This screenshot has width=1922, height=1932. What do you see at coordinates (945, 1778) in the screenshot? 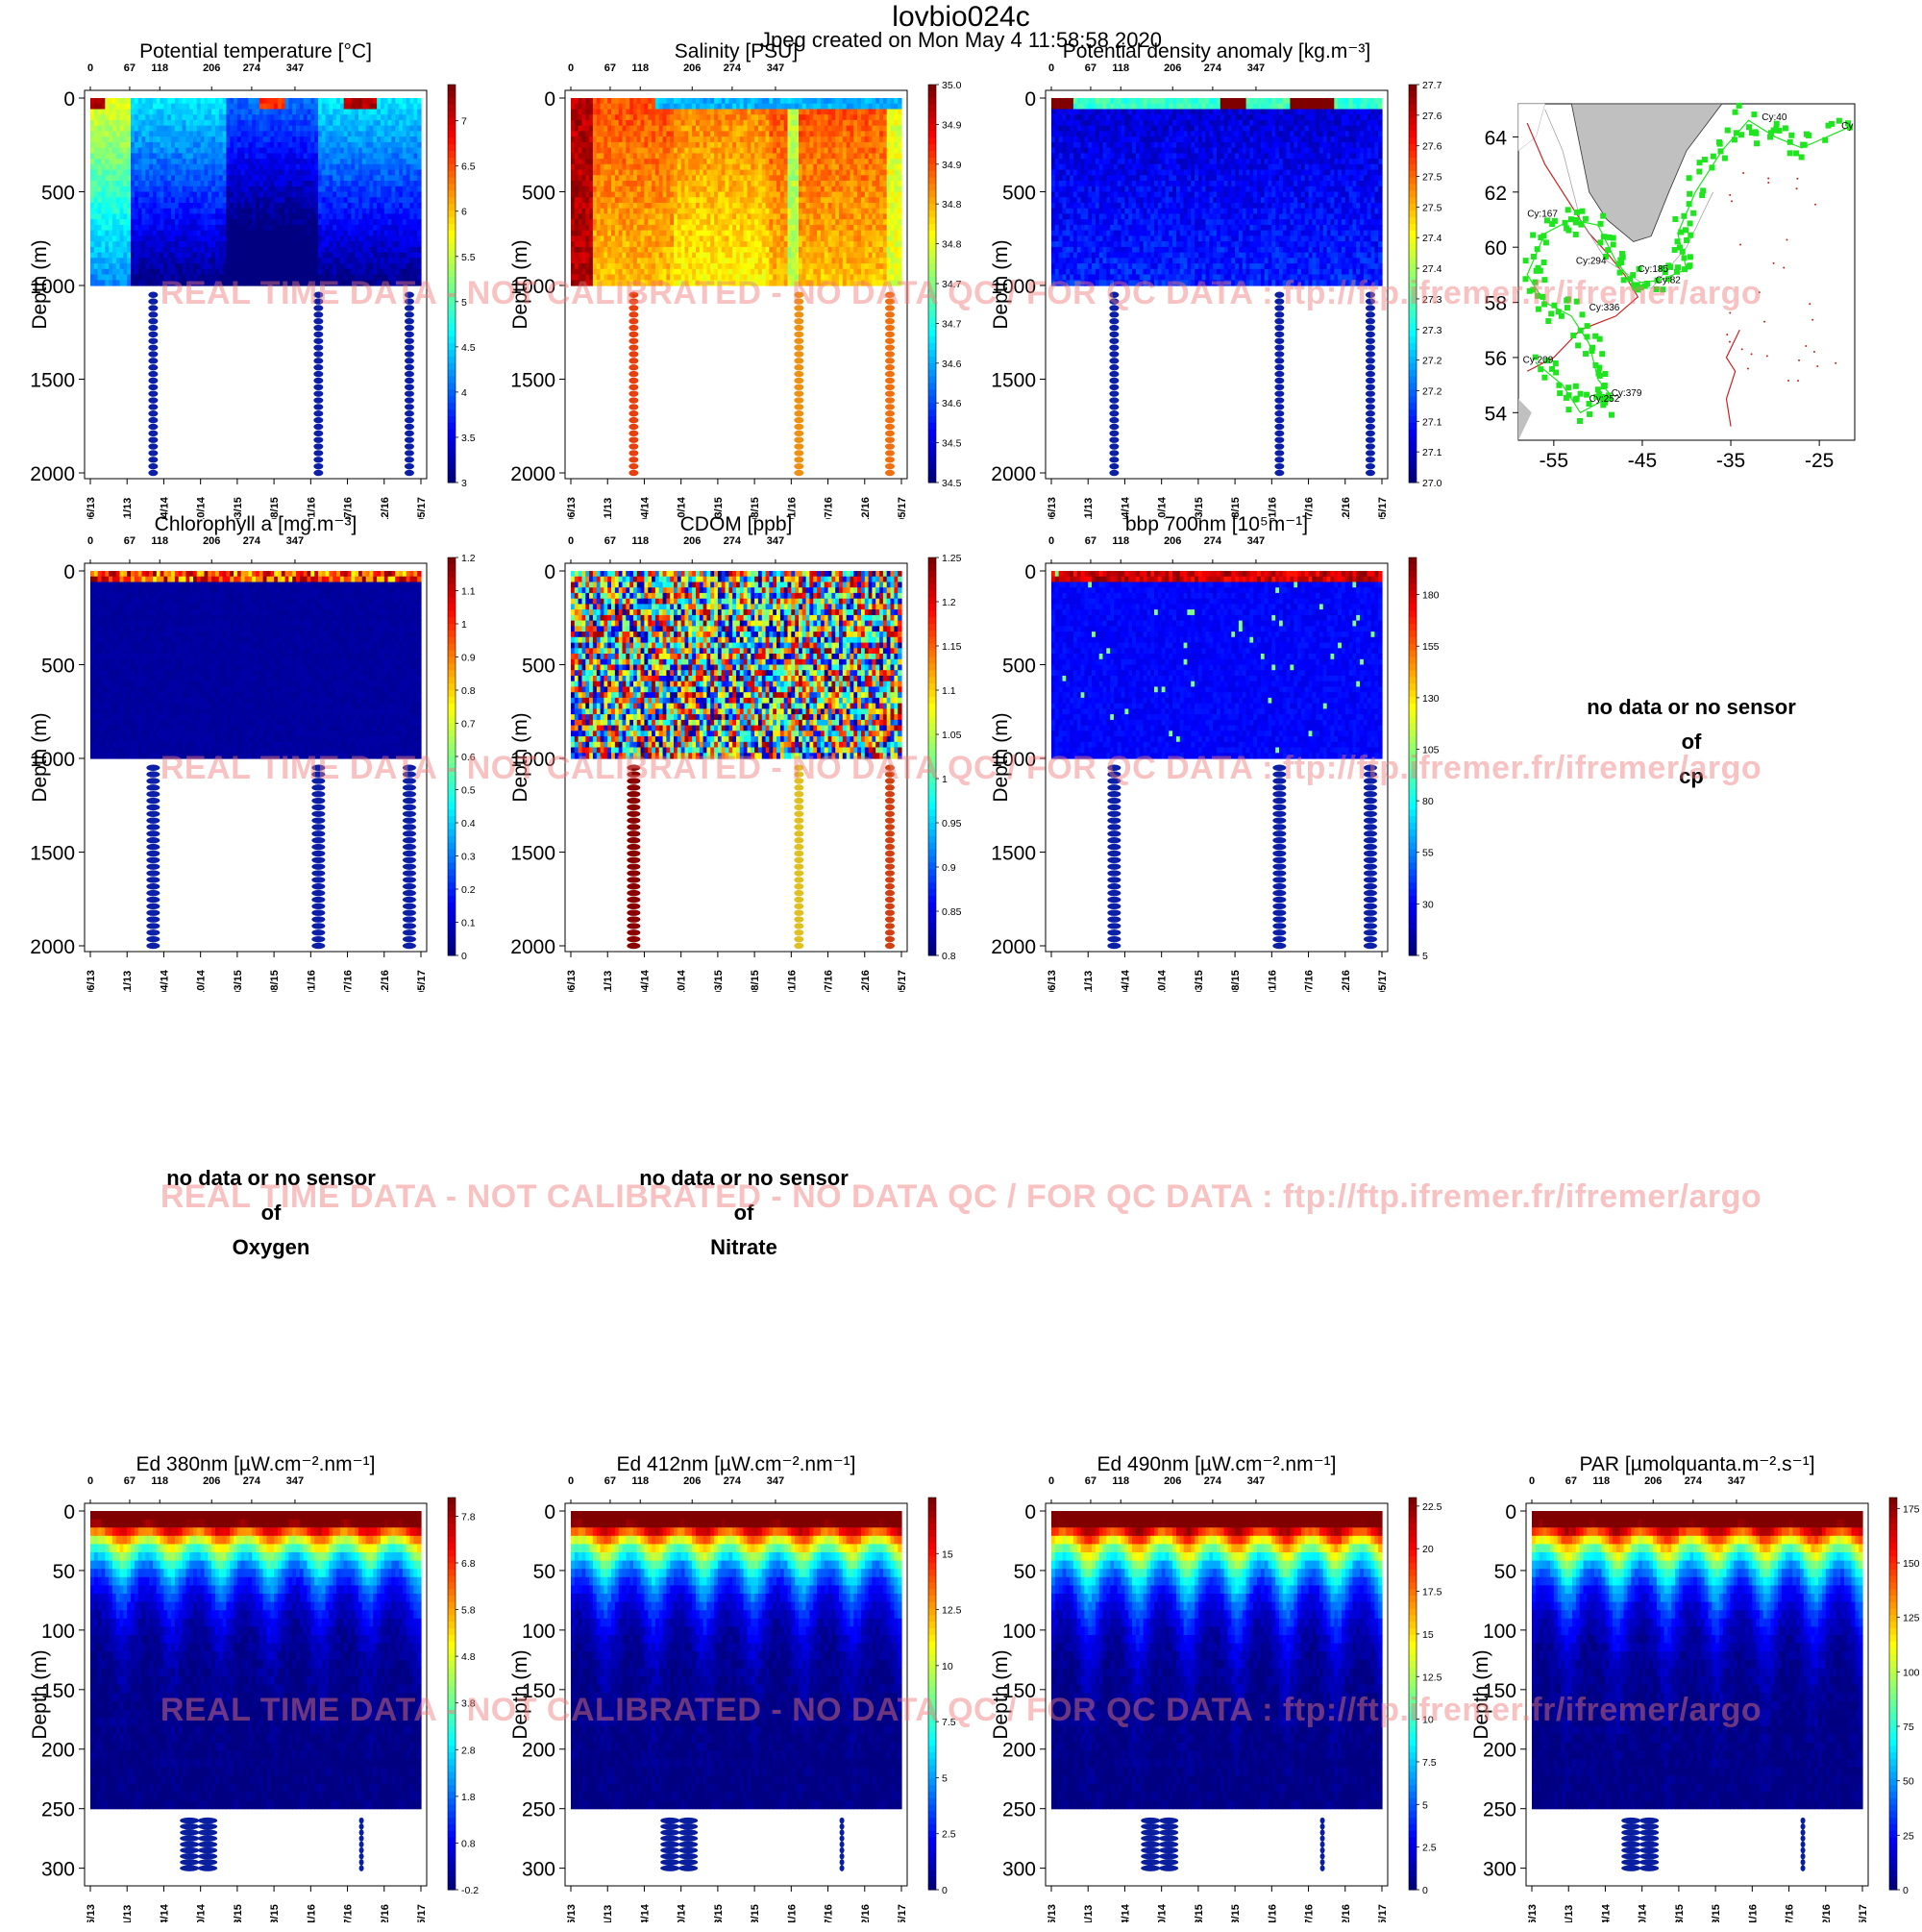
I see `ed412-colorbar-tick: 5` at bounding box center [945, 1778].